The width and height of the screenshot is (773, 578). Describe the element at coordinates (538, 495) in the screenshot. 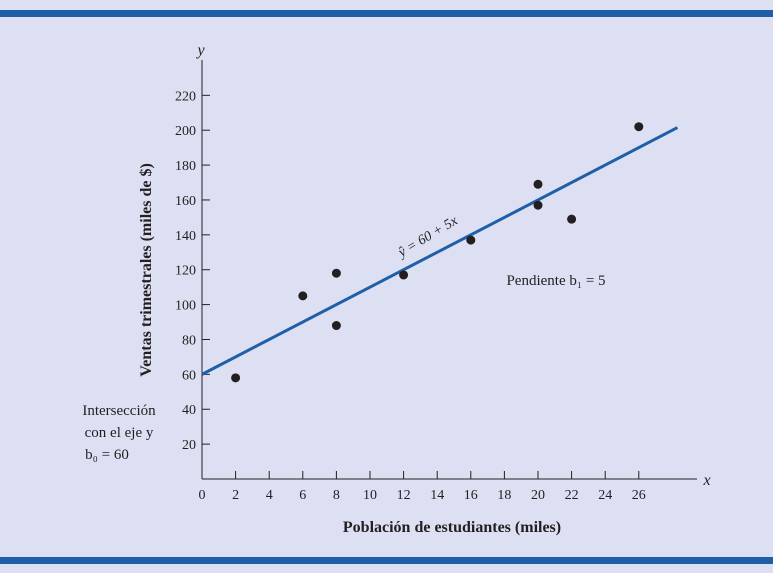

I see `x-tick-label: 20` at that location.